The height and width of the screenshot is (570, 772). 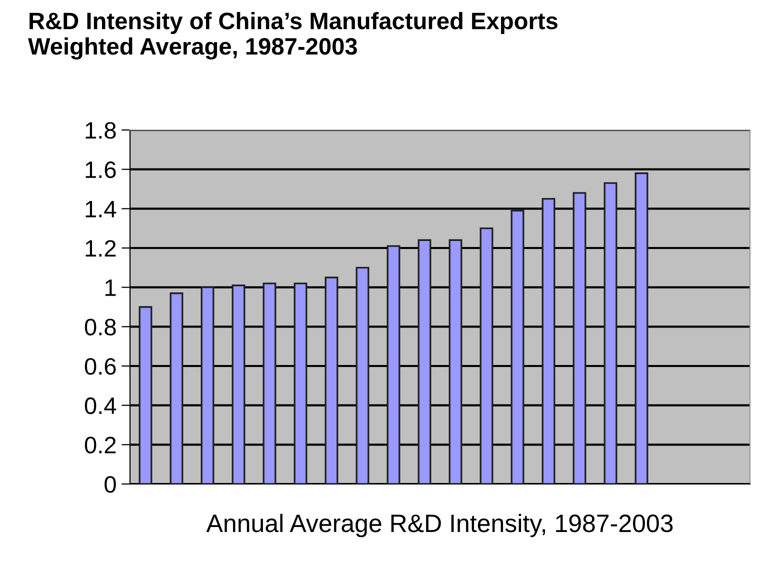 I want to click on y-tick-label: 0.6, so click(x=100, y=366).